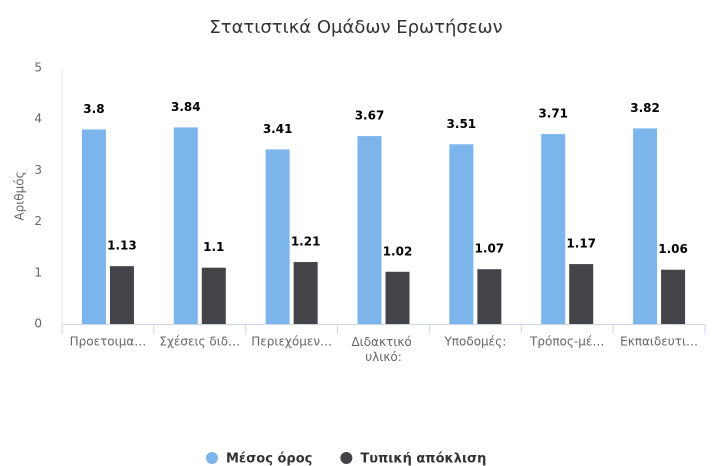 This screenshot has height=466, width=713. What do you see at coordinates (213, 247) in the screenshot?
I see `data-label: 1.1` at bounding box center [213, 247].